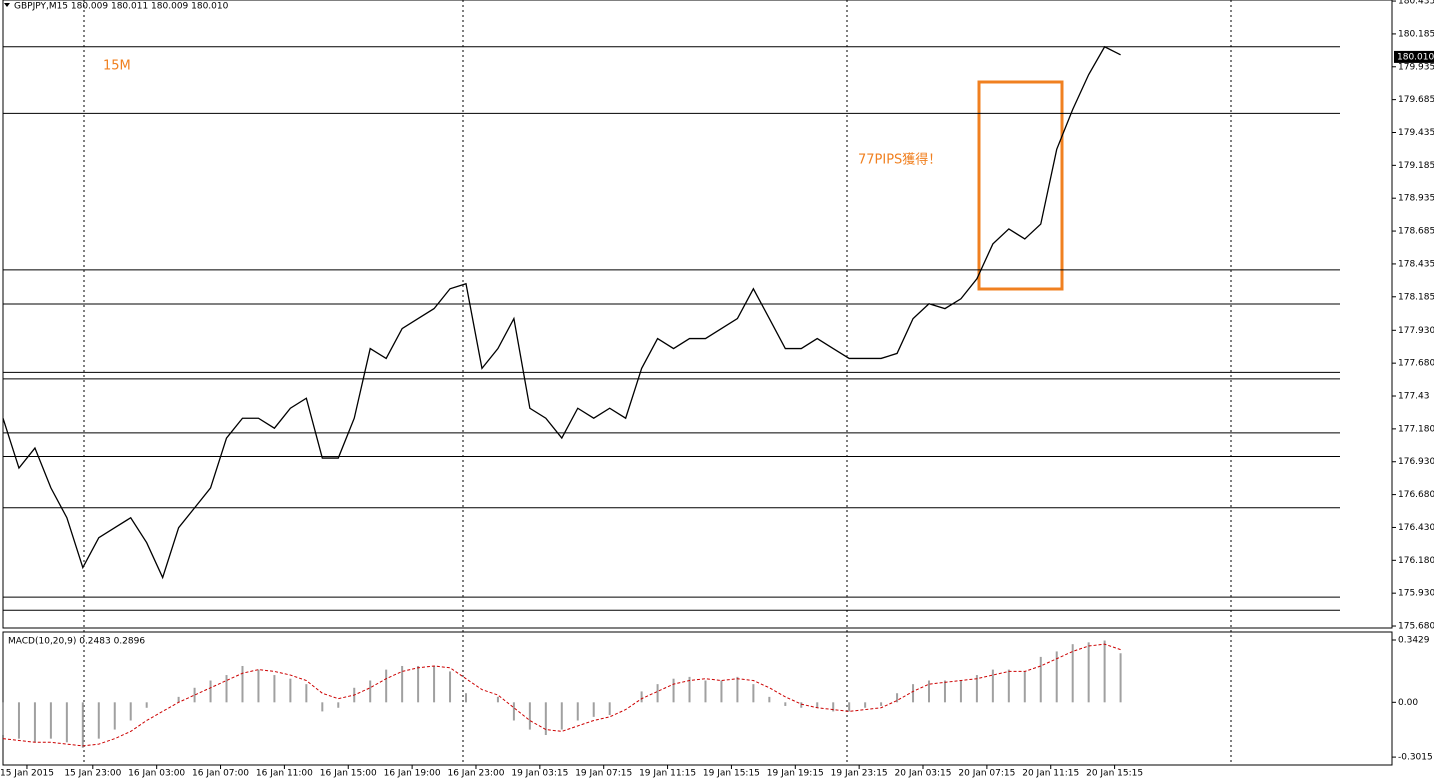 Image resolution: width=1434 pixels, height=780 pixels. Describe the element at coordinates (899, 160) in the screenshot. I see `annotation: 77PIPS獲得！` at that location.